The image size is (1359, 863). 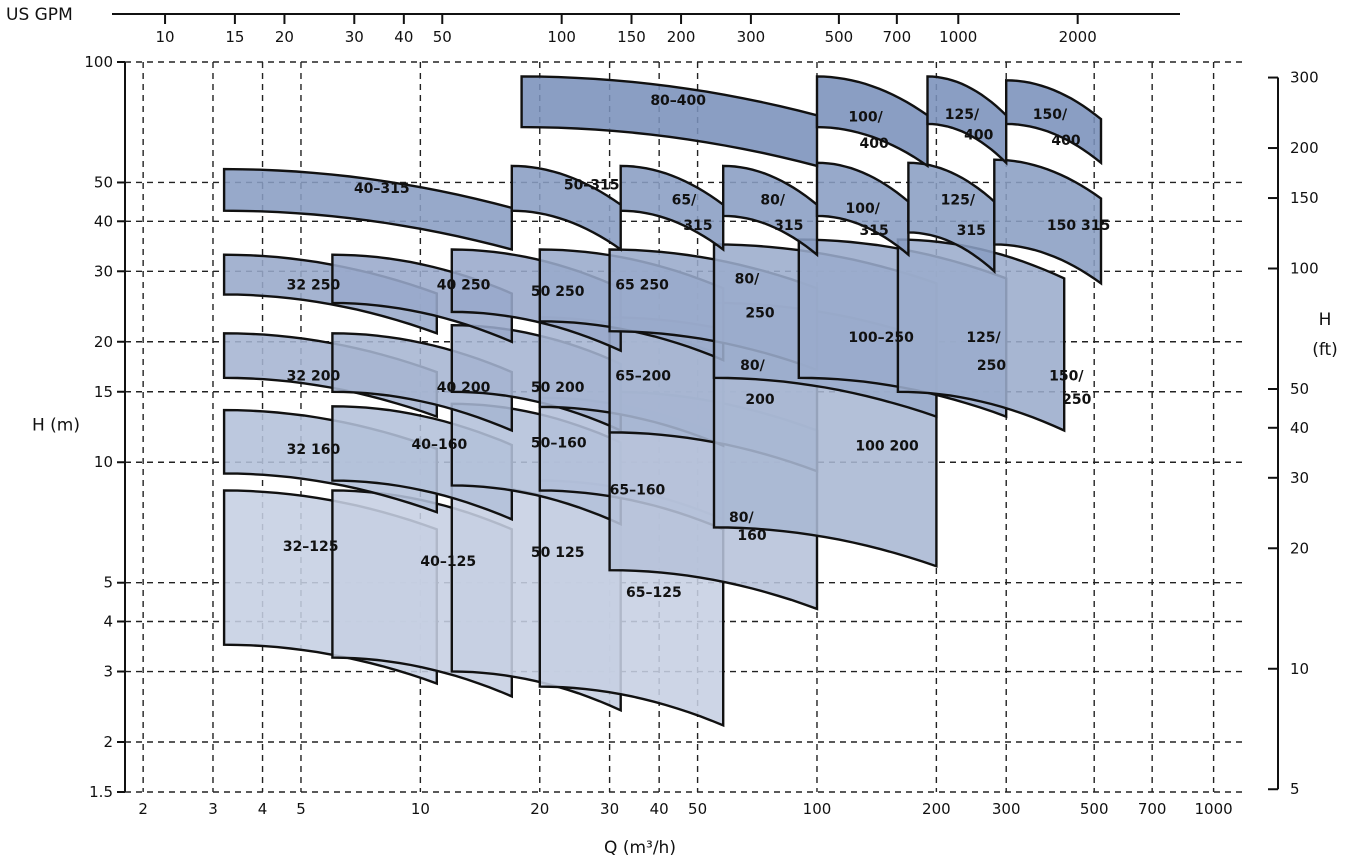 I want to click on x-tick-label: 20, so click(x=539, y=809).